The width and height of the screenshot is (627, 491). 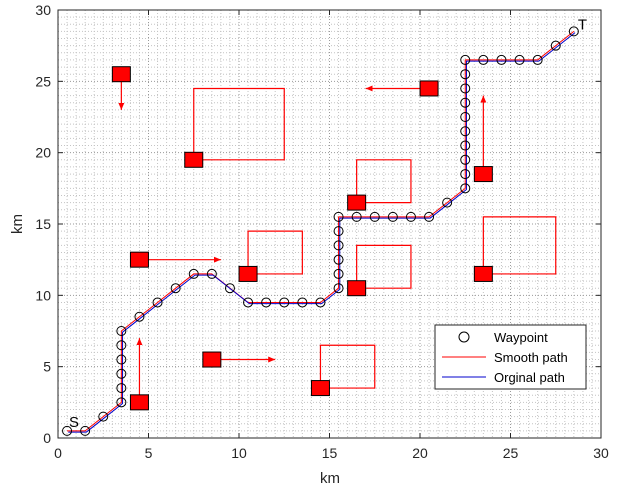 I want to click on start-label: S, so click(x=74, y=422).